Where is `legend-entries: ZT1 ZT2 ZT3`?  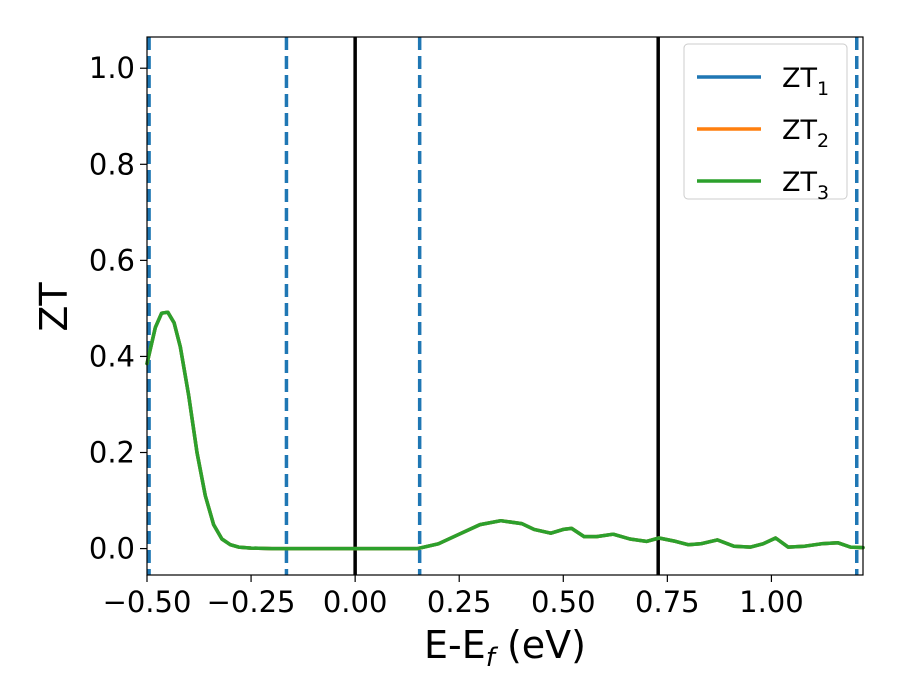
legend-entries: ZT1 ZT2 ZT3 is located at coordinates (763, 133).